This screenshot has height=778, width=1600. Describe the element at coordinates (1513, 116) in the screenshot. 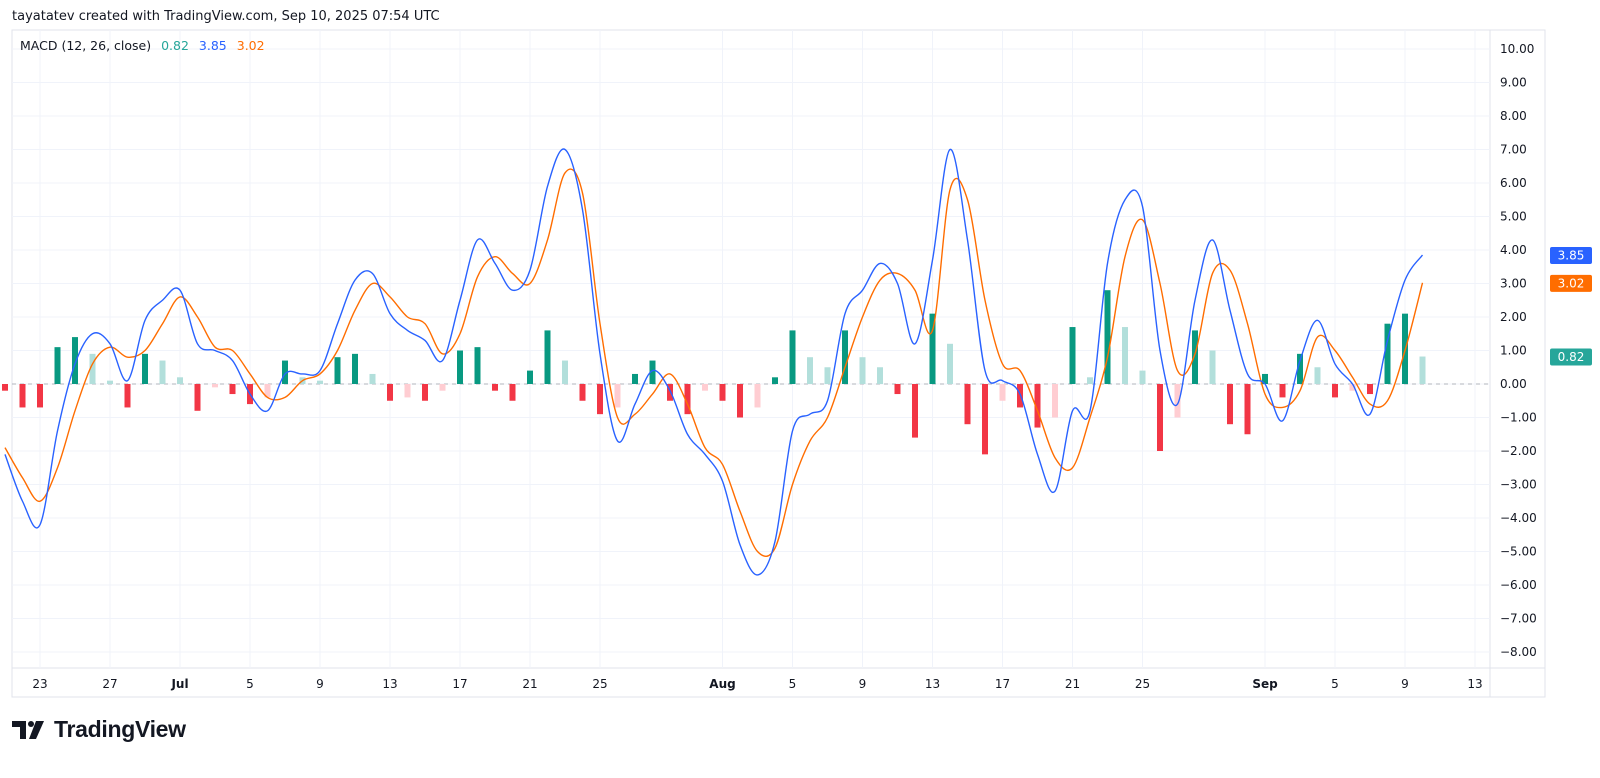

I see `y-tick-label: 8.00` at that location.